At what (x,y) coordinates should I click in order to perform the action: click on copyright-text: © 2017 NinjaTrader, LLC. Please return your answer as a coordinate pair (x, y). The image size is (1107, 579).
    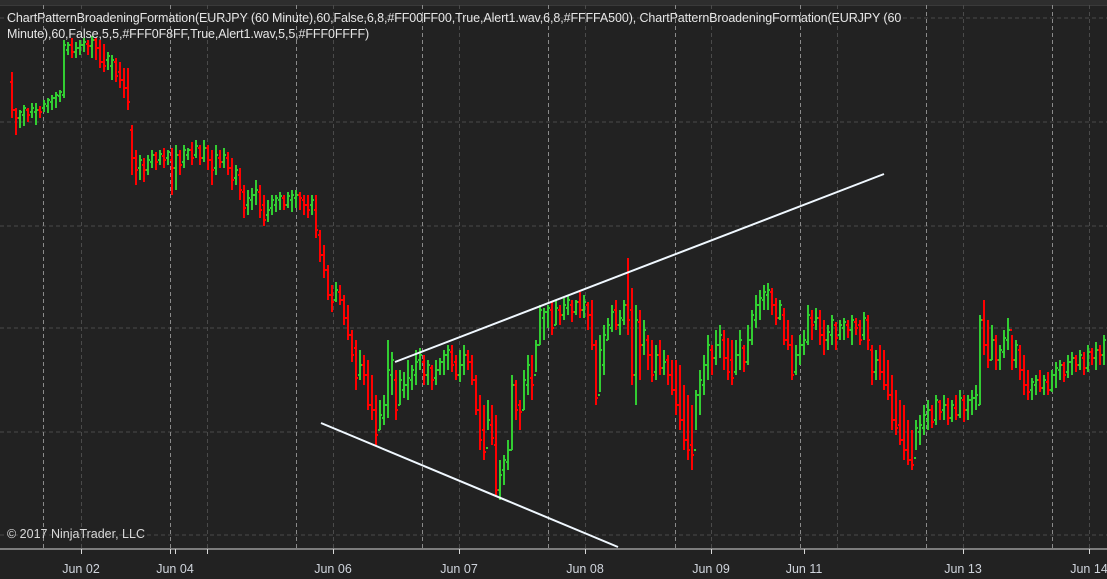
    Looking at the image, I should click on (76, 534).